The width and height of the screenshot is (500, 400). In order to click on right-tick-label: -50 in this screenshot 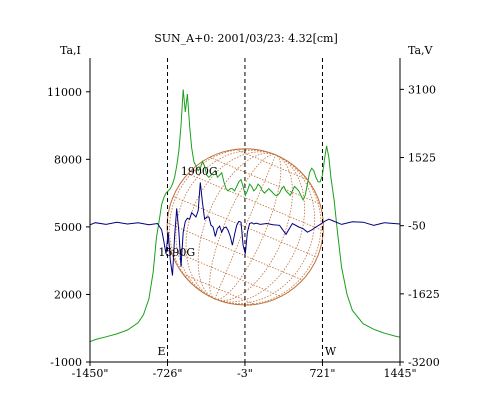, I will do `click(417, 226)`.